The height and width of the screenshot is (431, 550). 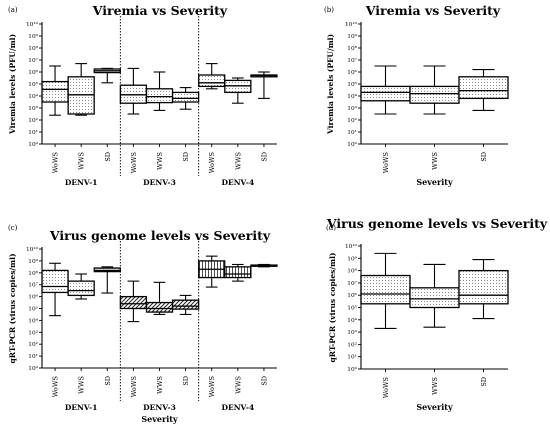 I want to click on box-denv1-sd, so click(x=107, y=280).